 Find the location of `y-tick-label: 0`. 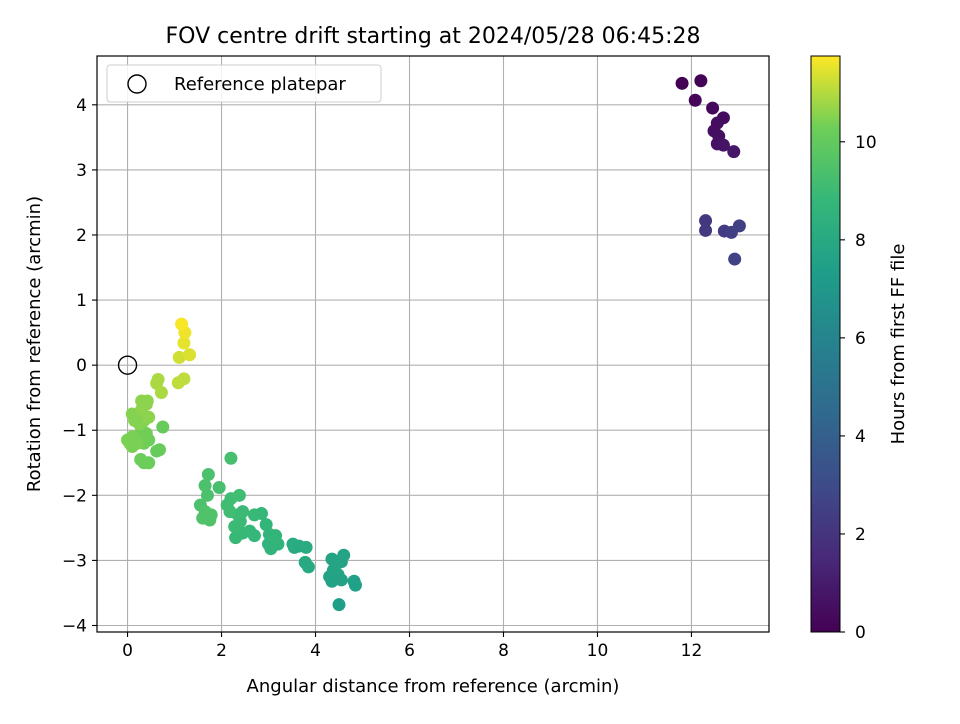

y-tick-label: 0 is located at coordinates (81, 366).